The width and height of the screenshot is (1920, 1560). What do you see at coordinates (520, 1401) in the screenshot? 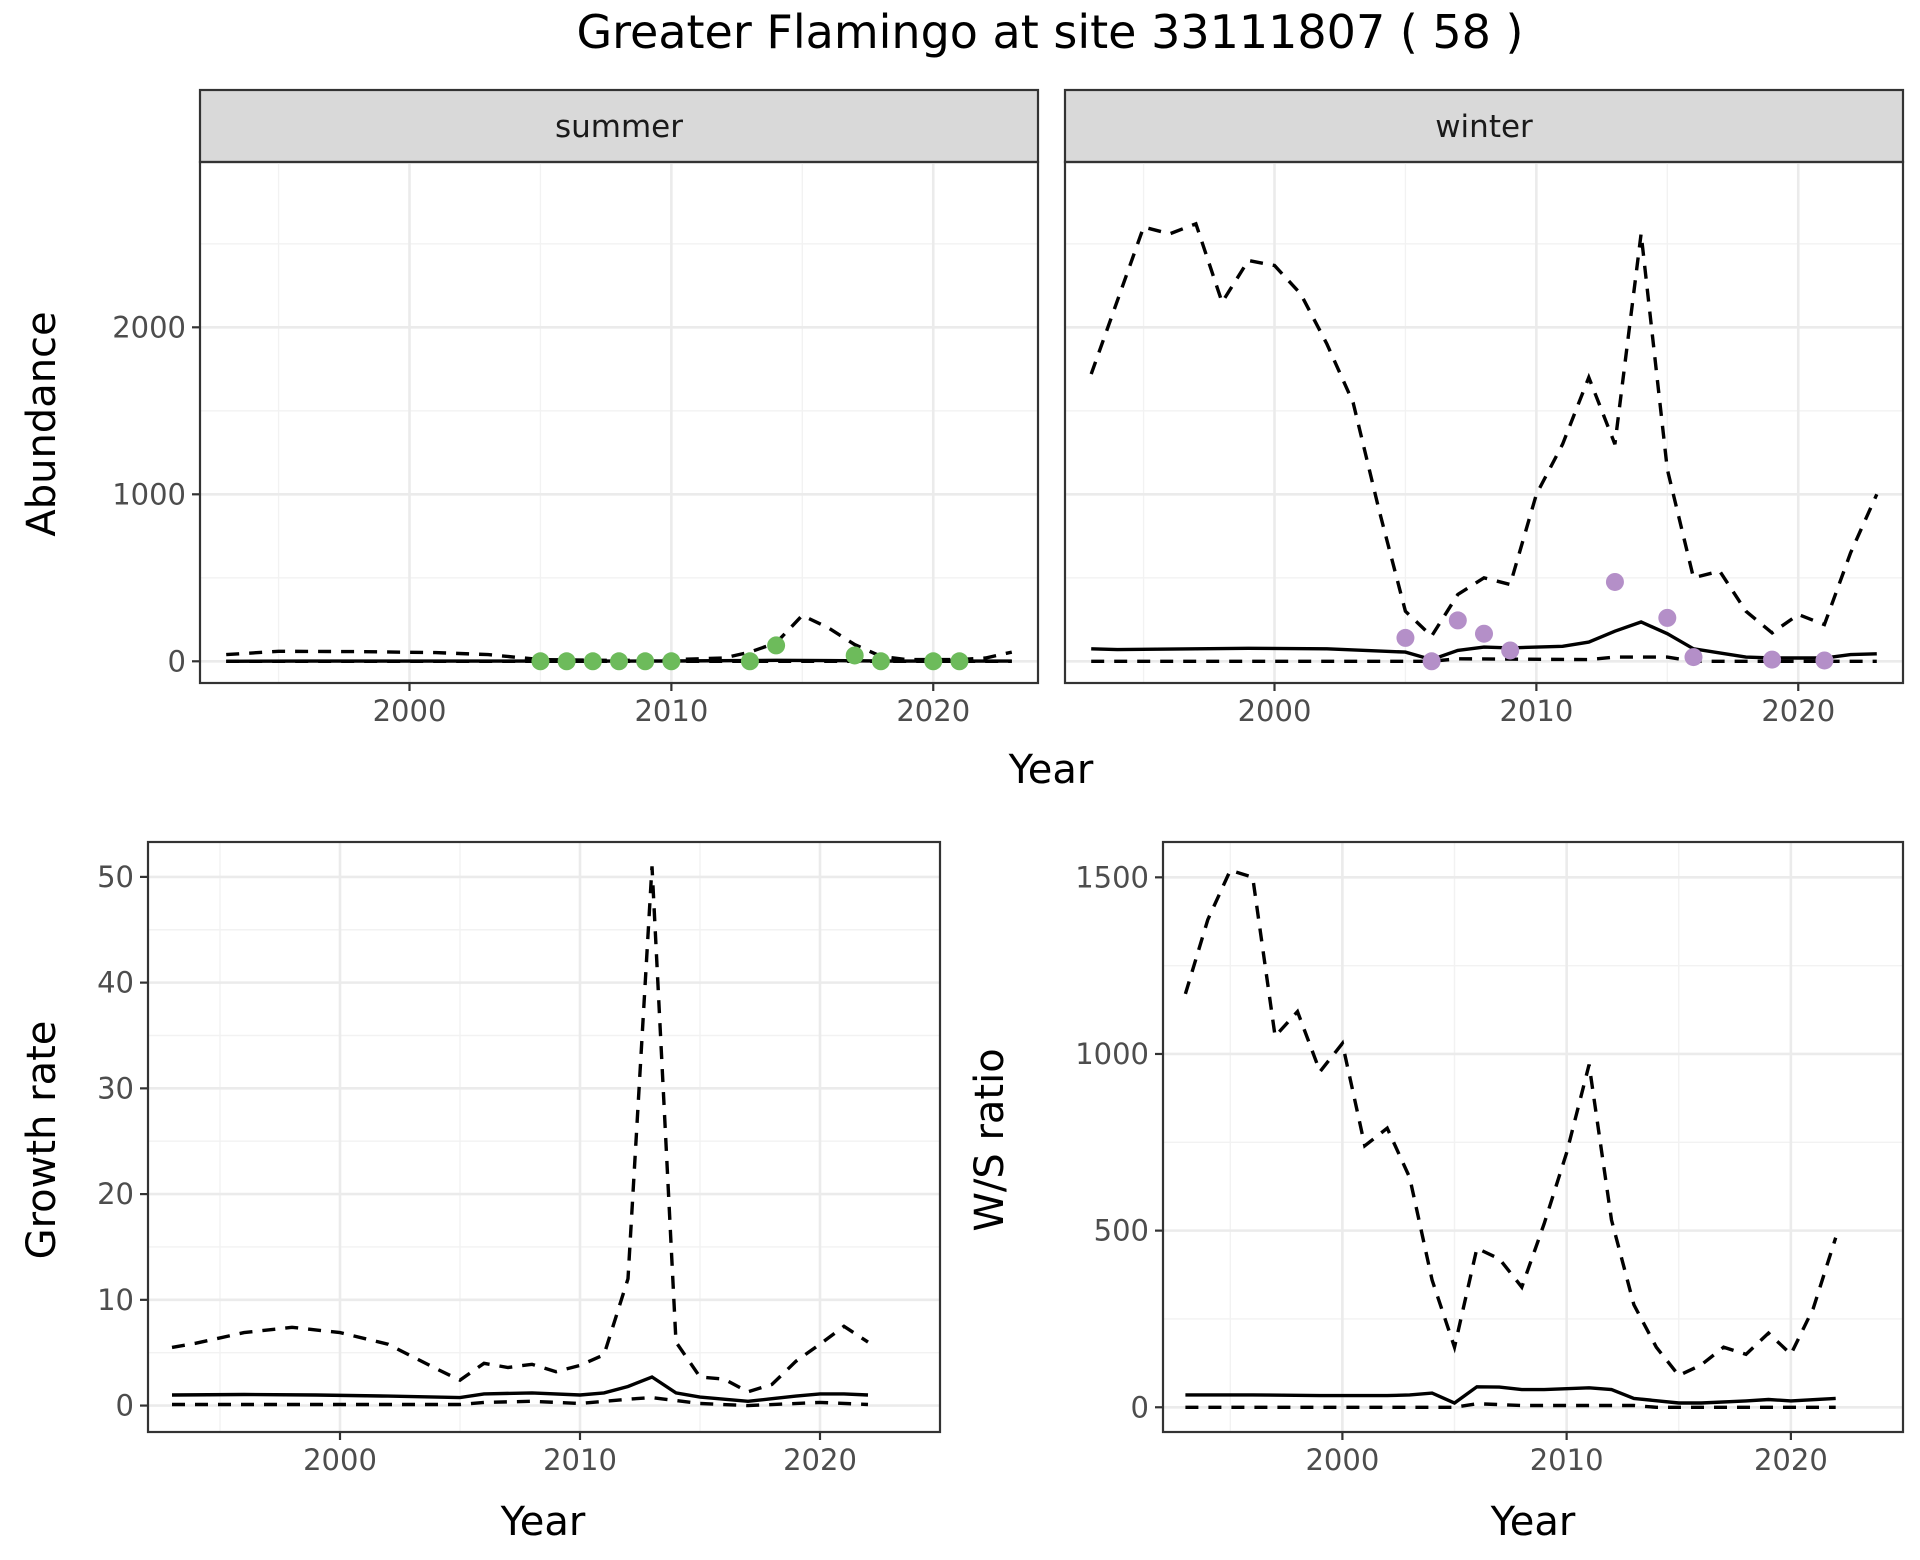
I see `growth-rate-lower-line` at bounding box center [520, 1401].